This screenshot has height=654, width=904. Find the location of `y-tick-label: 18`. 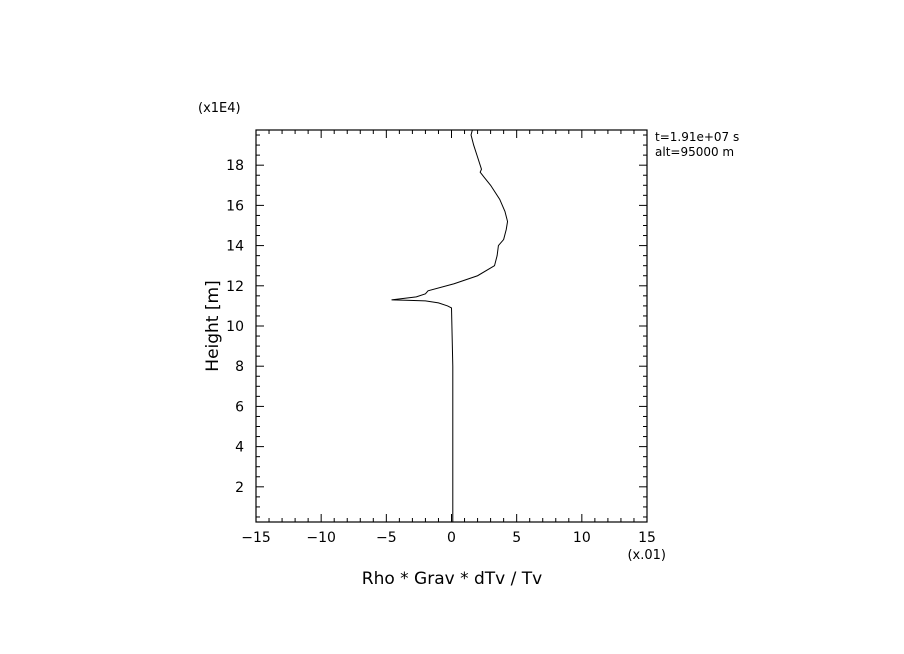

y-tick-label: 18 is located at coordinates (235, 166).